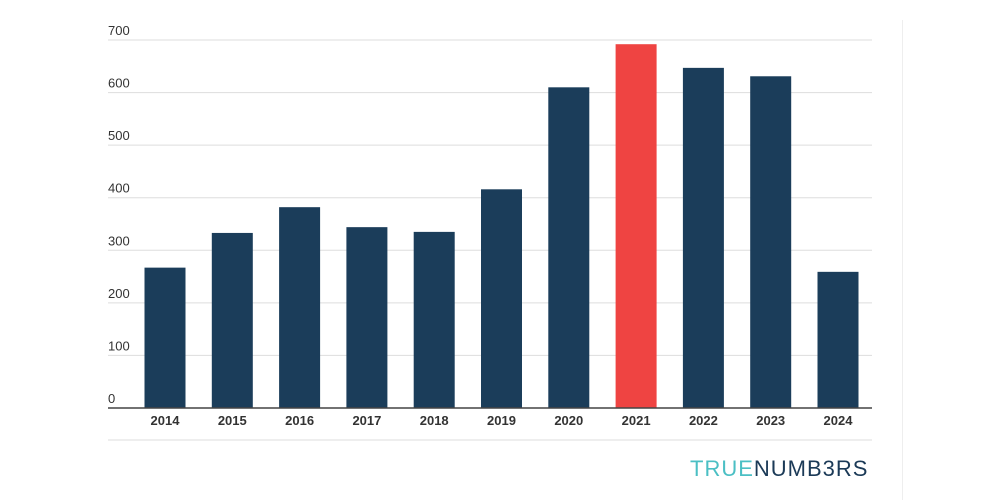 This screenshot has height=500, width=1000. I want to click on bar-2015, so click(232, 320).